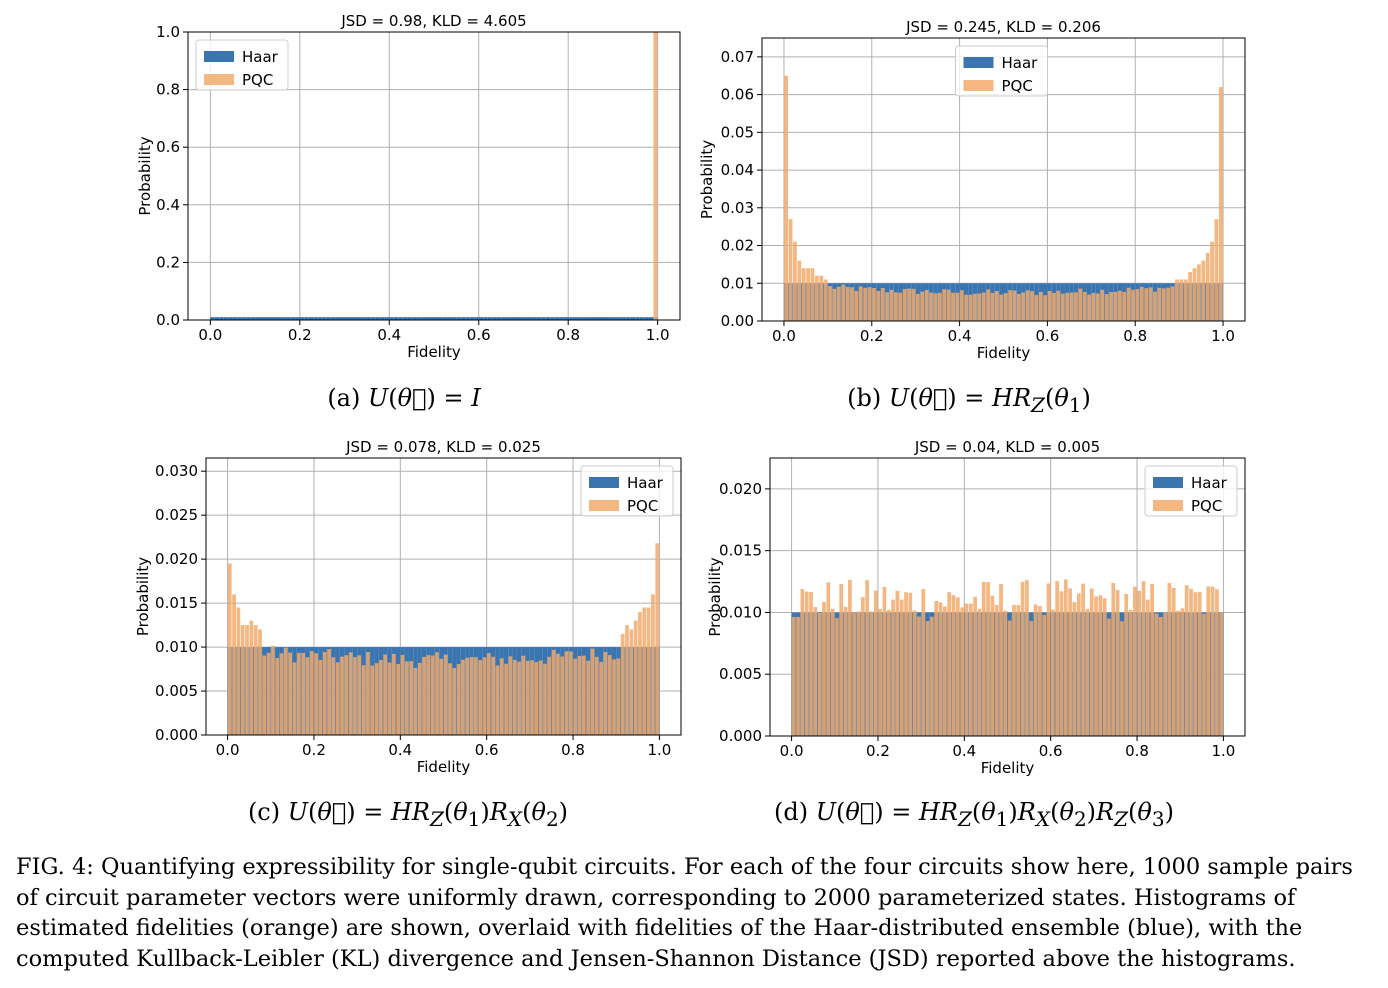 The height and width of the screenshot is (988, 1388). I want to click on y-tick-label: 0.2, so click(168, 262).